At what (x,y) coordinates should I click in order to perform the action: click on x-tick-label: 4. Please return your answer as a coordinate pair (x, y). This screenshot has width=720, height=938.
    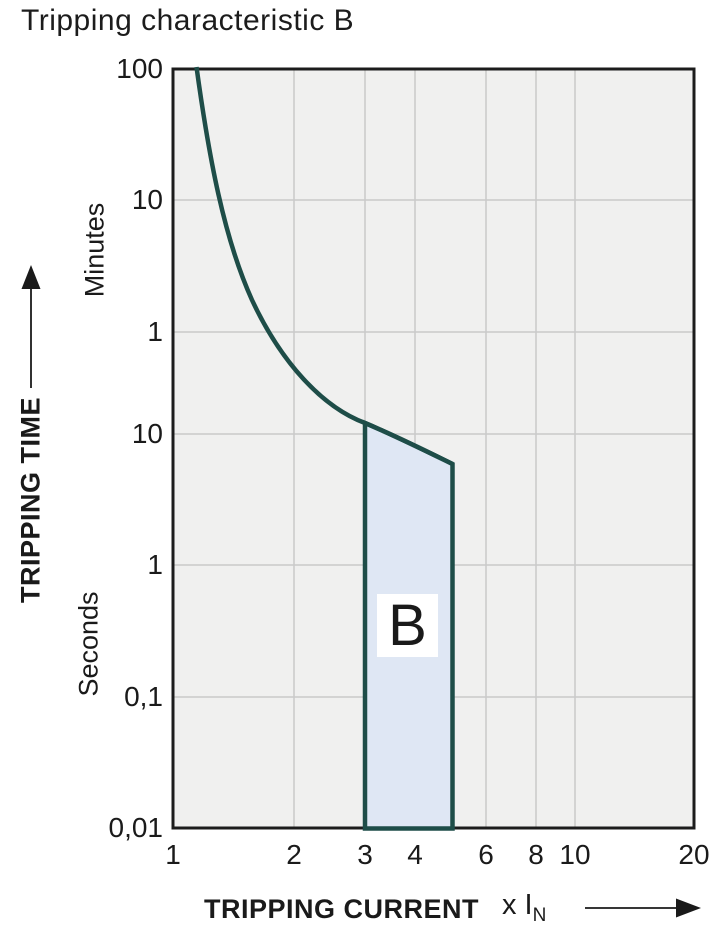
    Looking at the image, I should click on (415, 854).